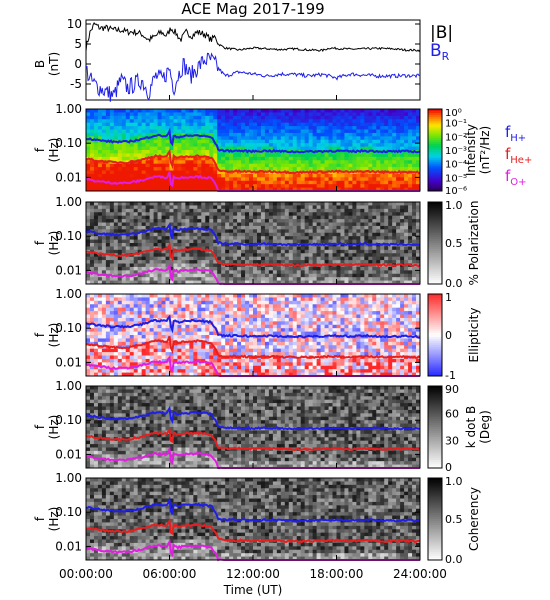  Describe the element at coordinates (78, 44) in the screenshot. I see `b-ytick-label: 5` at that location.